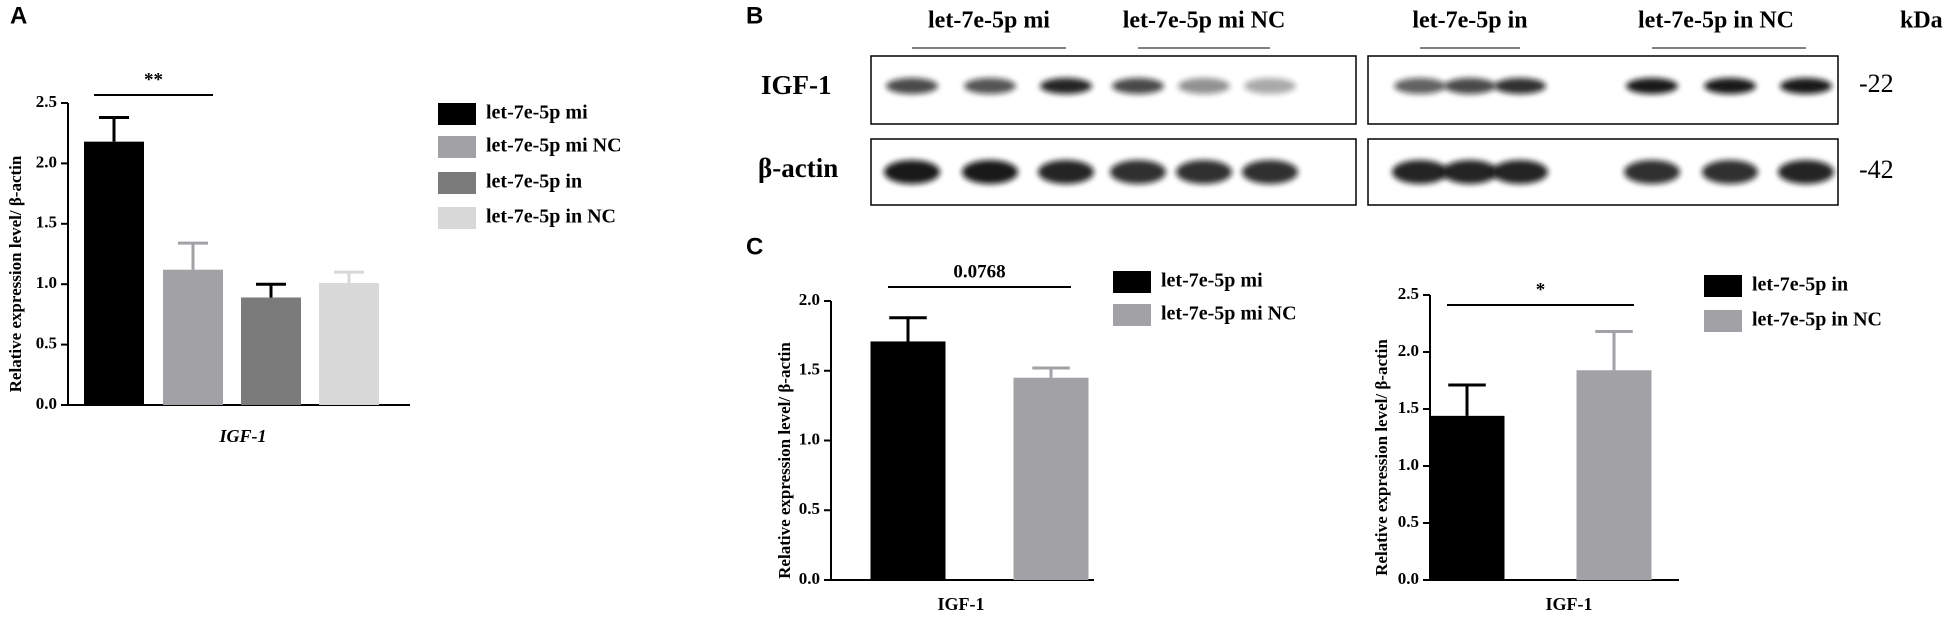 This screenshot has width=1950, height=620. What do you see at coordinates (1716, 21) in the screenshot?
I see `blot-group: let-7e-5p in NC` at bounding box center [1716, 21].